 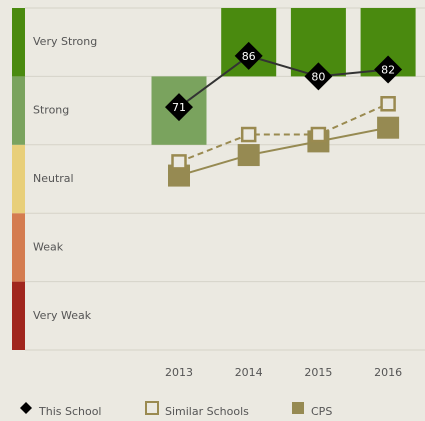 I want to click on band-label: Weak, so click(x=48, y=246).